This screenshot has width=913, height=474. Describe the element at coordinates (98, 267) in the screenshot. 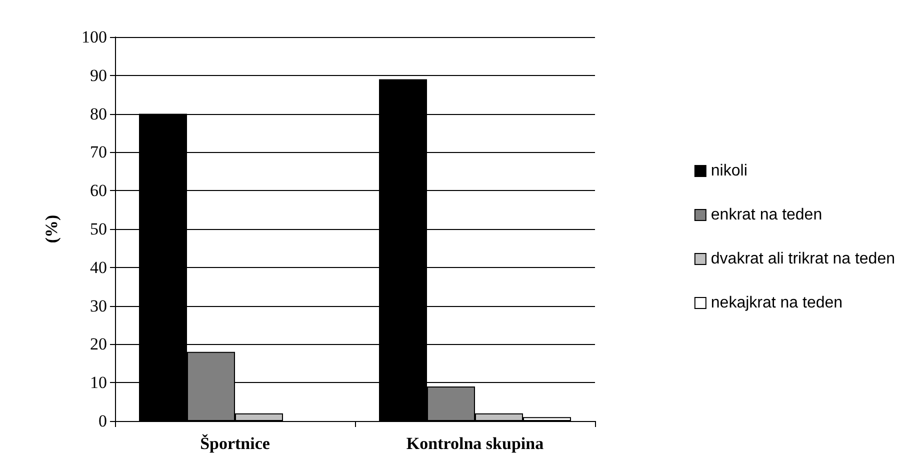

I see `y-tick-label: 40` at that location.